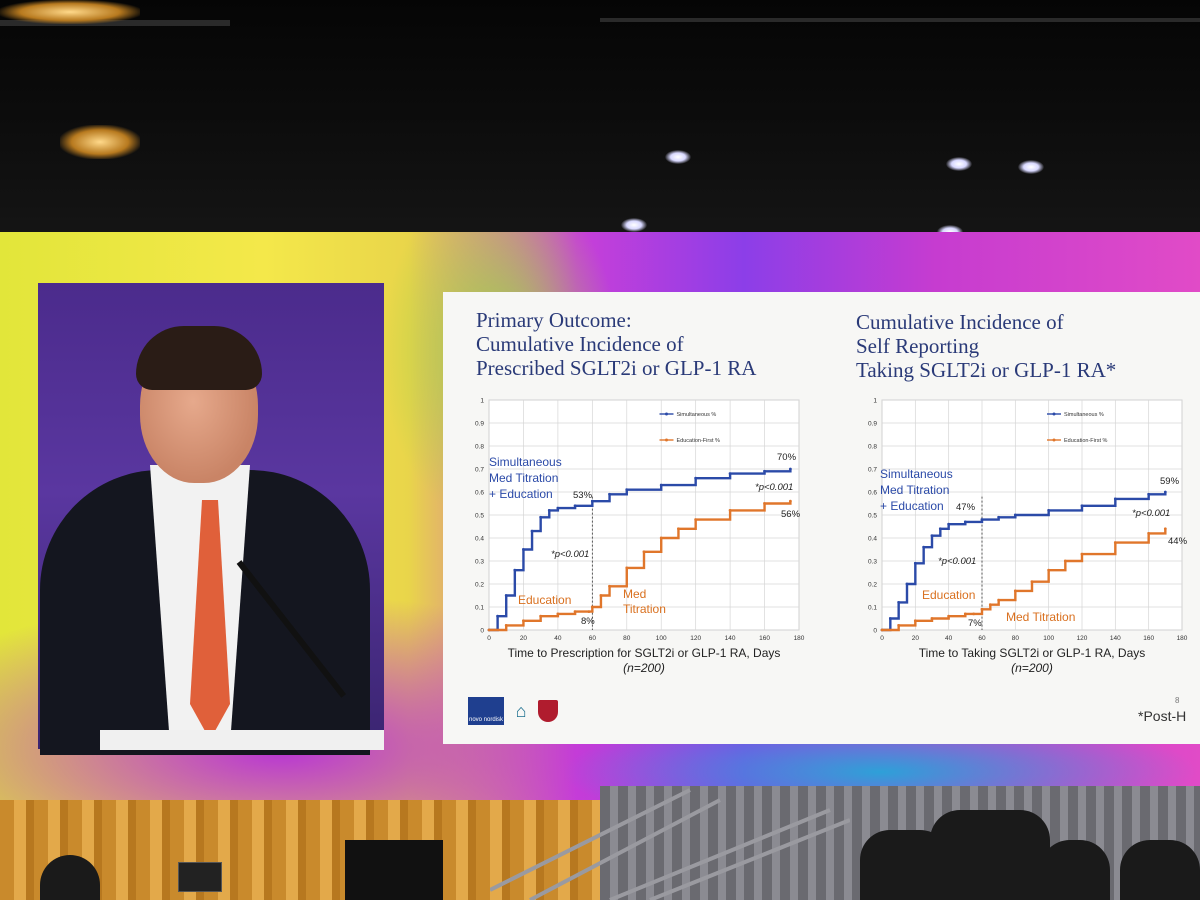  I want to click on simultaneous-60day-pct: 53%, so click(583, 495).